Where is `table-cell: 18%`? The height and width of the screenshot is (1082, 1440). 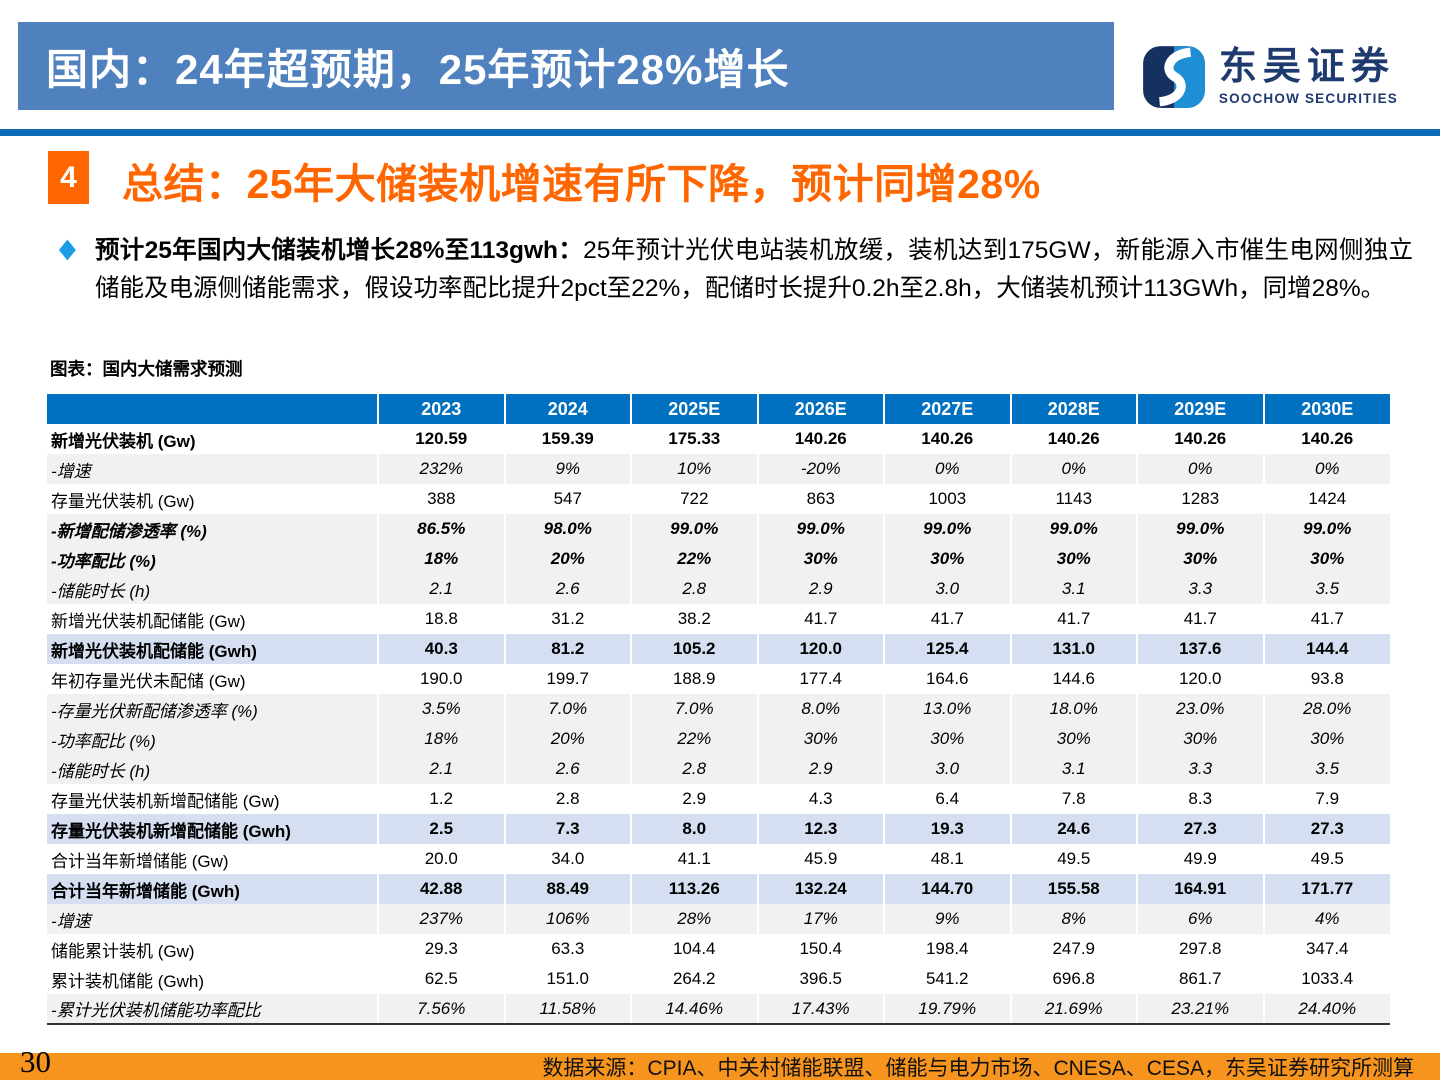
table-cell: 18% is located at coordinates (441, 739).